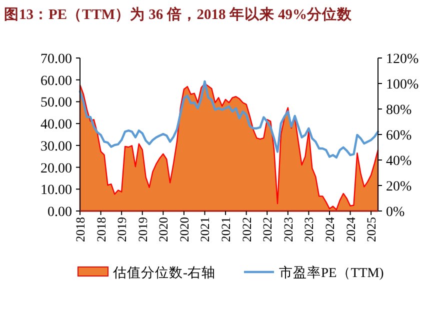 This screenshot has width=434, height=336. Describe the element at coordinates (402, 59) in the screenshot. I see `y2-tick-label: 120%` at that location.